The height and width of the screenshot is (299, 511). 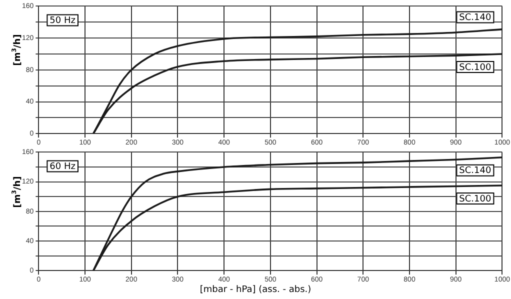 What do you see at coordinates (255, 290) in the screenshot?
I see `x-axis-title: [mbar - hPa] (ass. - abs.)` at bounding box center [255, 290].